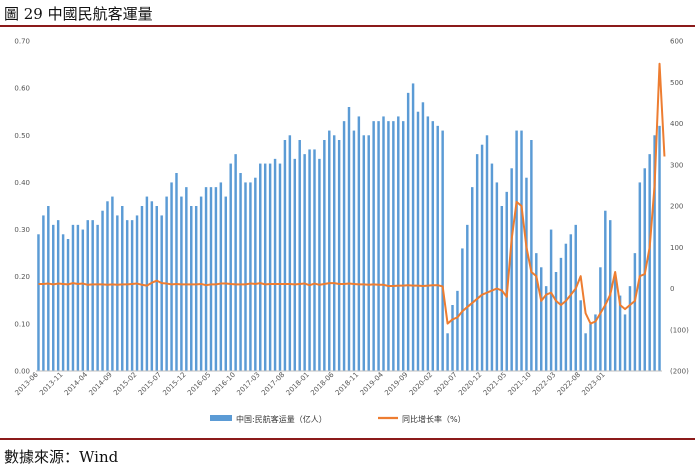 The width and height of the screenshot is (695, 468). What do you see at coordinates (22, 136) in the screenshot?
I see `left-tick-label: 0.50` at bounding box center [22, 136].